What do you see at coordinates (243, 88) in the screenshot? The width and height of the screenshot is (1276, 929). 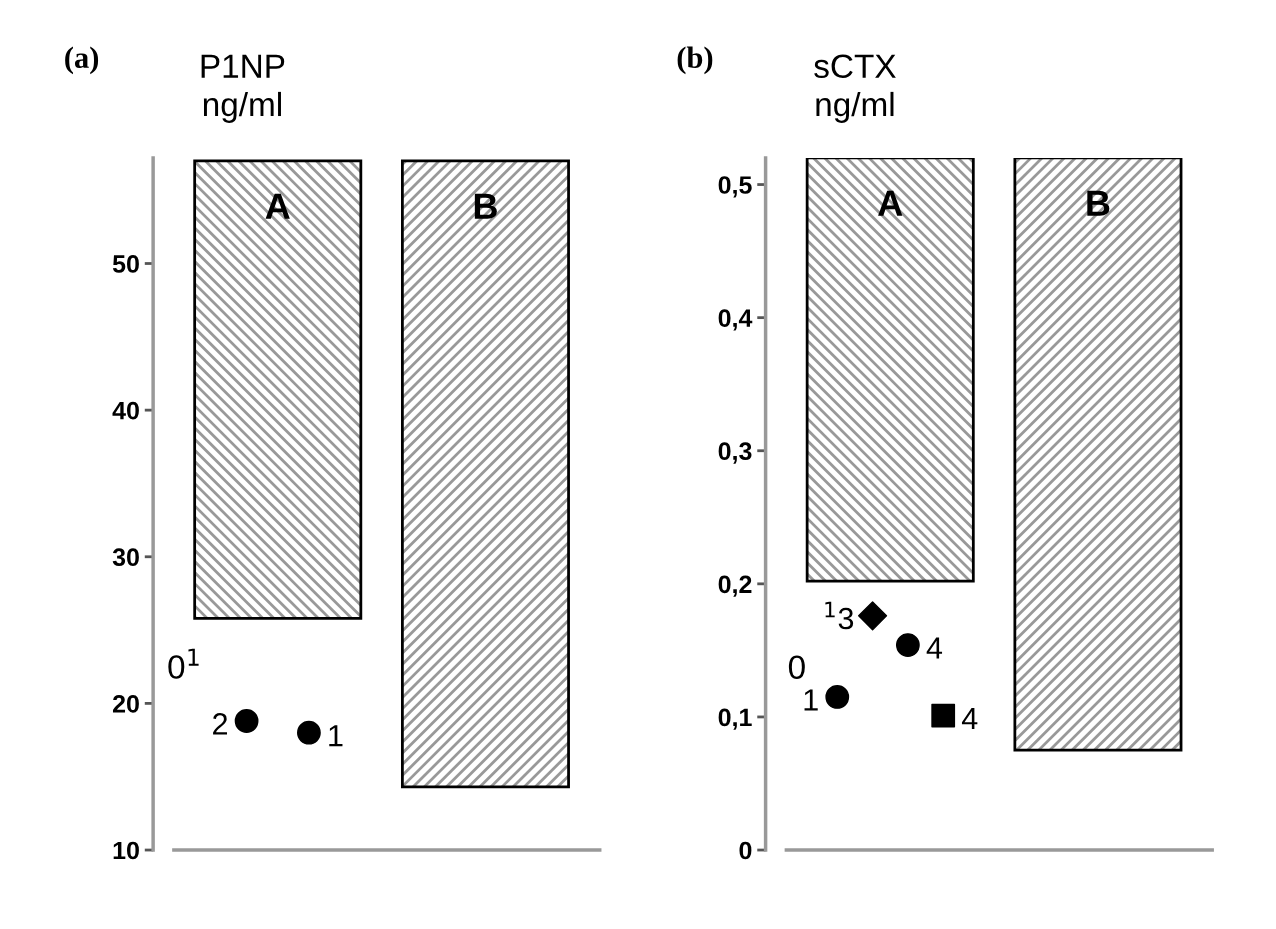 I see `y-axis-title: P1NP ng/ml` at bounding box center [243, 88].